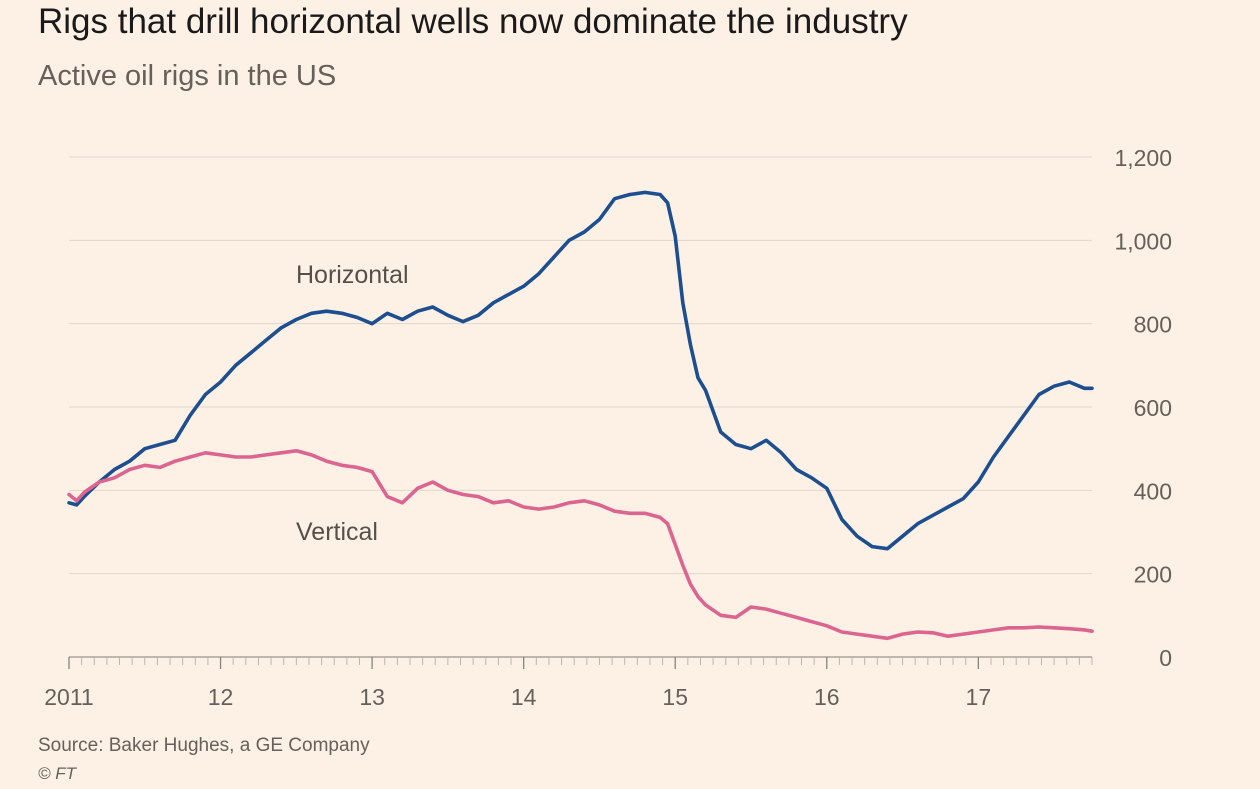 Image resolution: width=1260 pixels, height=789 pixels. I want to click on x-tick-label: 17, so click(979, 697).